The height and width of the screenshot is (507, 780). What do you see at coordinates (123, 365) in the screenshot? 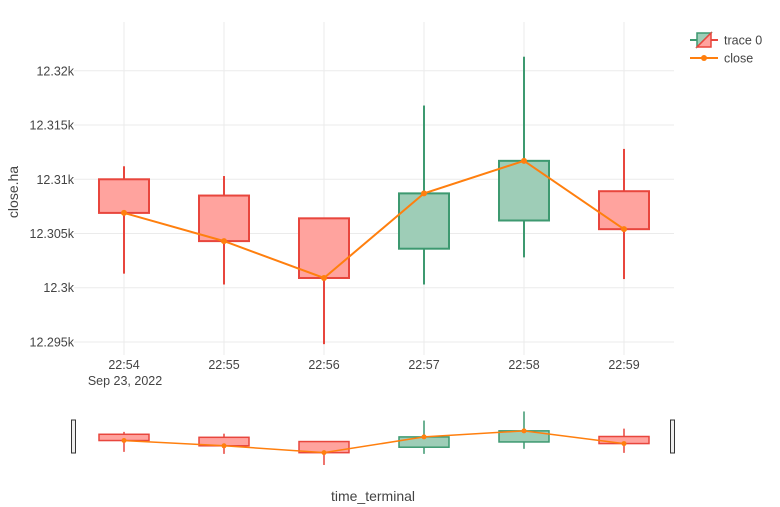
I see `x-tick-label: 22:54` at bounding box center [123, 365].